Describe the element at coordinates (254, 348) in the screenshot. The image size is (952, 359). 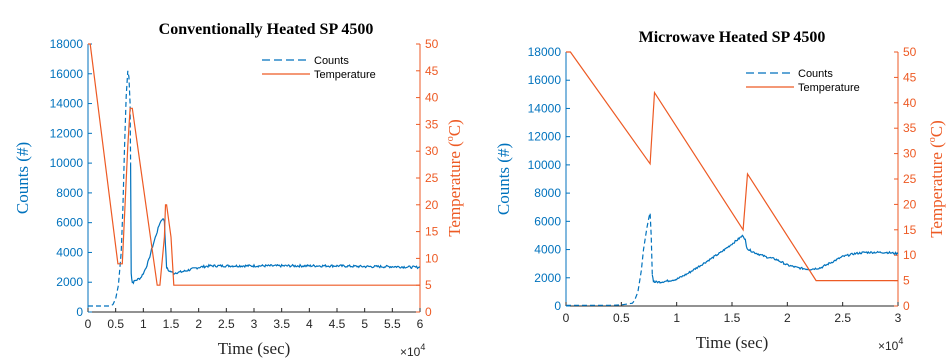
I see `x-axis-label: Time (sec)` at that location.